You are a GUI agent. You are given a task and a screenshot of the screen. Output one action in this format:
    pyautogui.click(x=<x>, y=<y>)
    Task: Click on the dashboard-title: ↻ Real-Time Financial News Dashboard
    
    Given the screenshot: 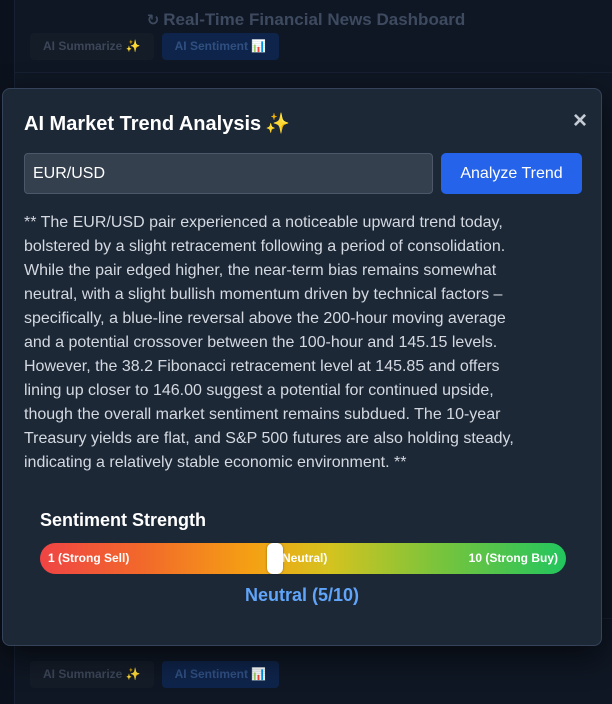 What is the action you would take?
    pyautogui.click(x=306, y=20)
    